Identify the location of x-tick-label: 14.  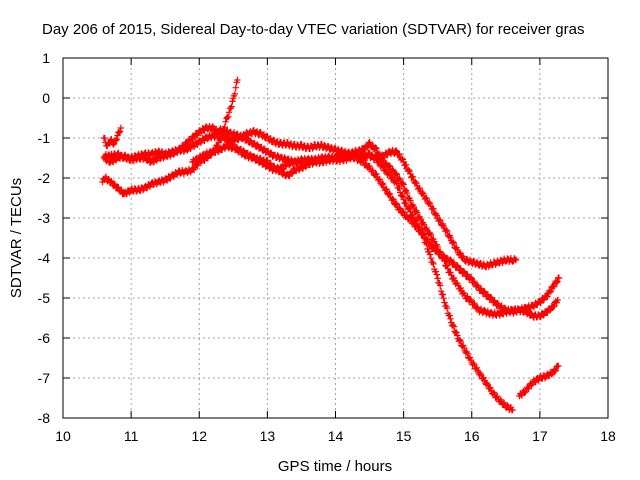
(336, 436).